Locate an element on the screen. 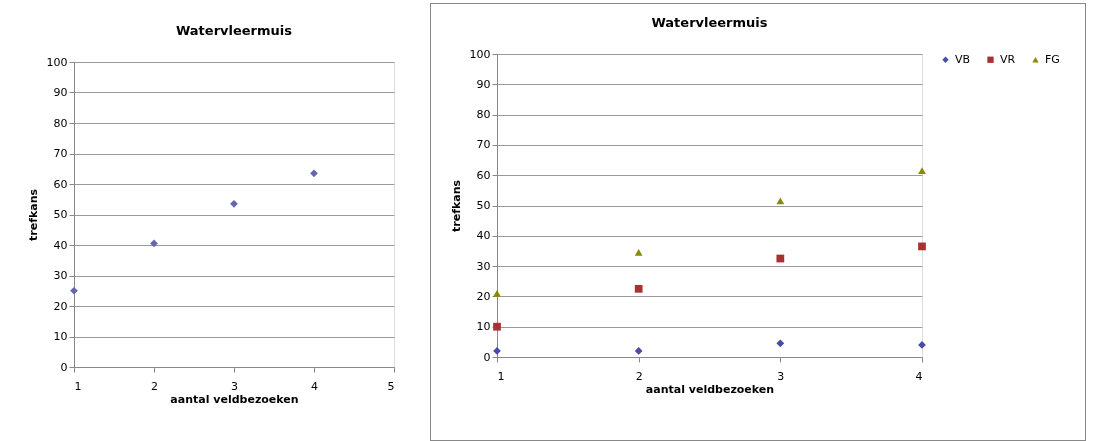 The width and height of the screenshot is (1098, 441). x-tick-label: 5 is located at coordinates (391, 386).